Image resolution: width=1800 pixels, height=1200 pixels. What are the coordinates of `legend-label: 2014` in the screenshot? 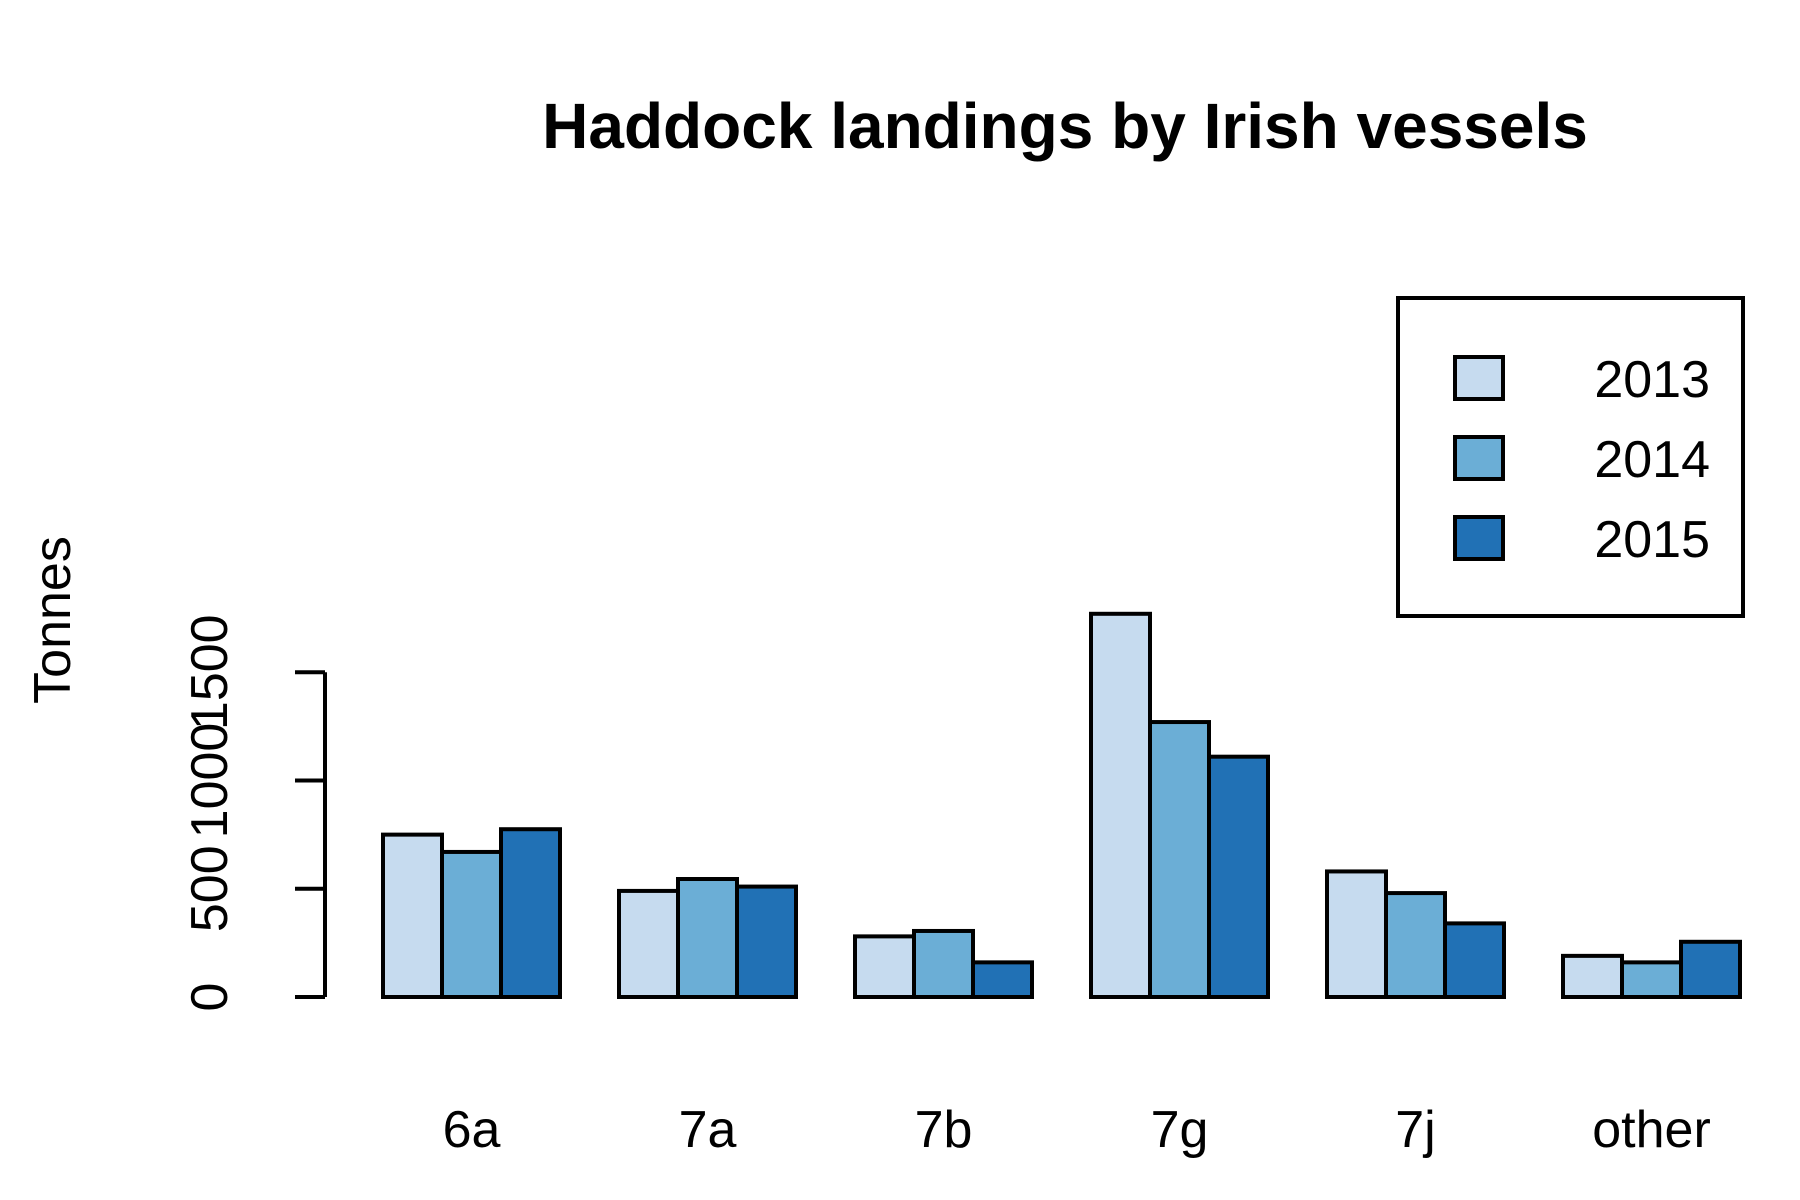 It's located at (1652, 460).